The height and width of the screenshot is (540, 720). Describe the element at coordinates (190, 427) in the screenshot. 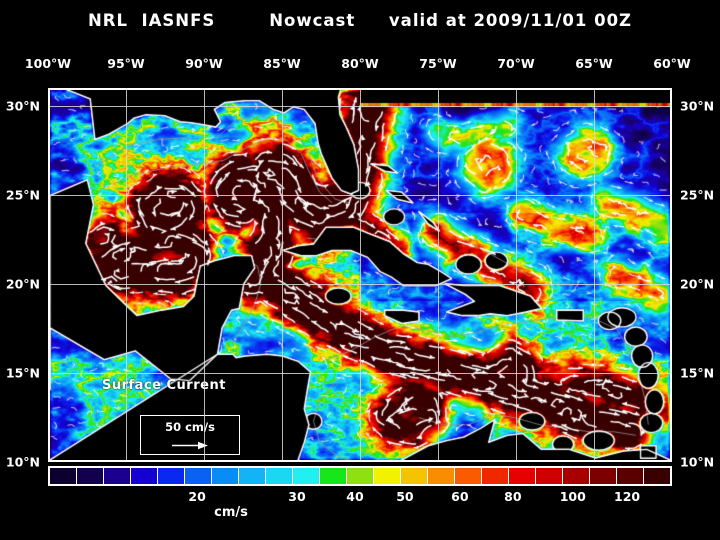

I see `vector-scale-value: 50 cm/s` at that location.